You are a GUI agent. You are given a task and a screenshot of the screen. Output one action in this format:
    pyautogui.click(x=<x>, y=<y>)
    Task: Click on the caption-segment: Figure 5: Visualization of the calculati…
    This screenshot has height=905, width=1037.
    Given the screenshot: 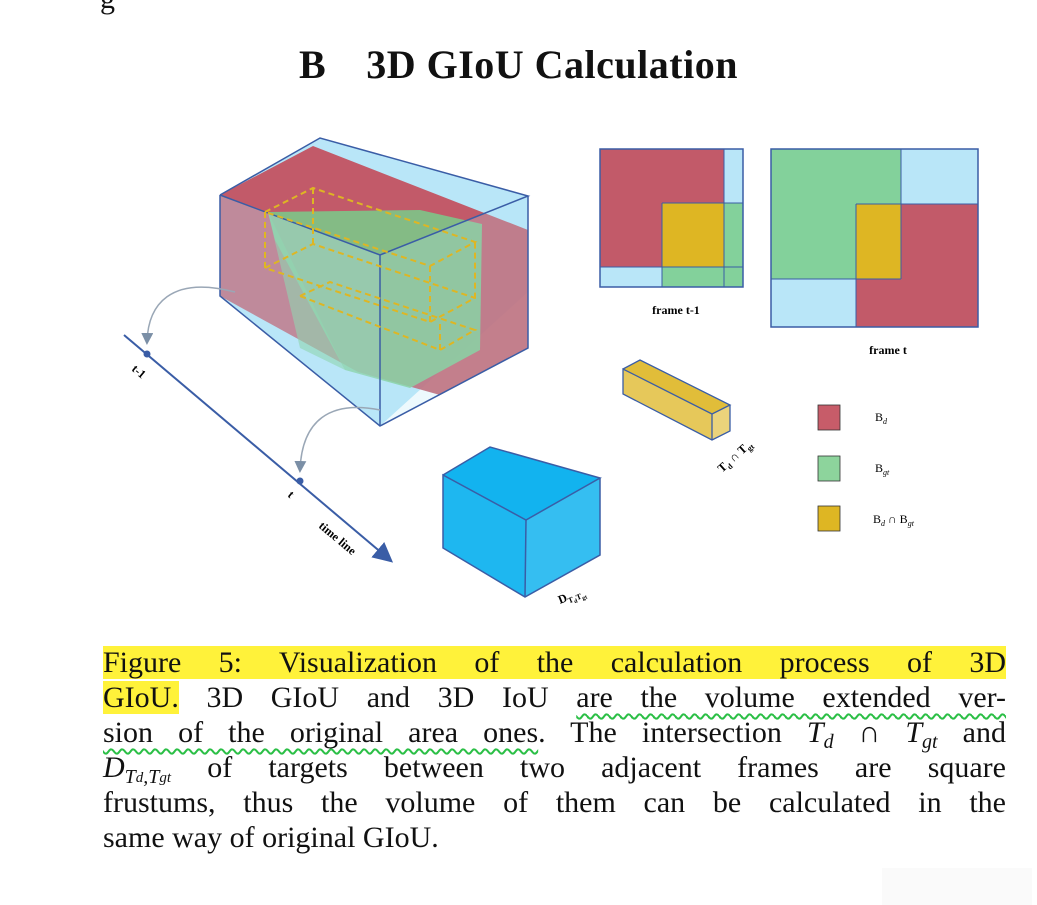 What is the action you would take?
    pyautogui.click(x=554, y=662)
    